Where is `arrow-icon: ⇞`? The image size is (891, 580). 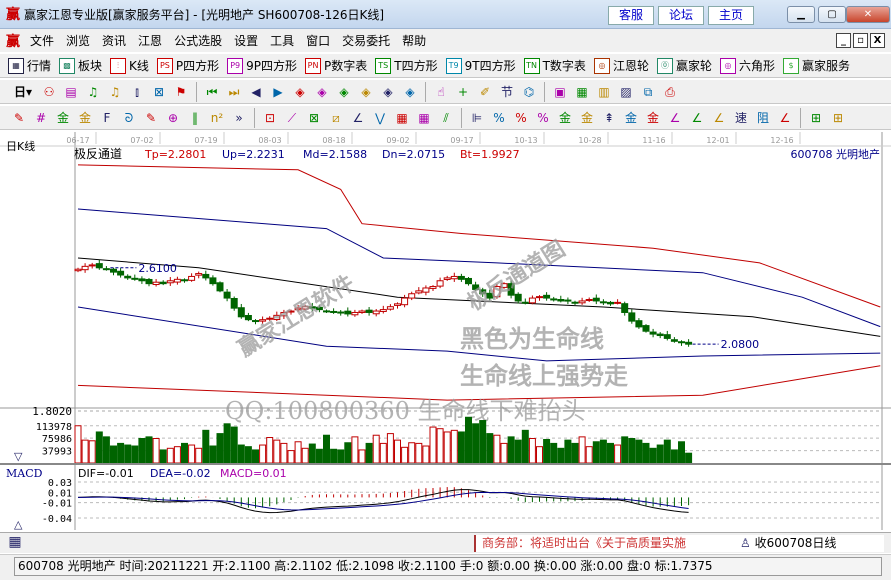 arrow-icon: ⇞ is located at coordinates (609, 117).